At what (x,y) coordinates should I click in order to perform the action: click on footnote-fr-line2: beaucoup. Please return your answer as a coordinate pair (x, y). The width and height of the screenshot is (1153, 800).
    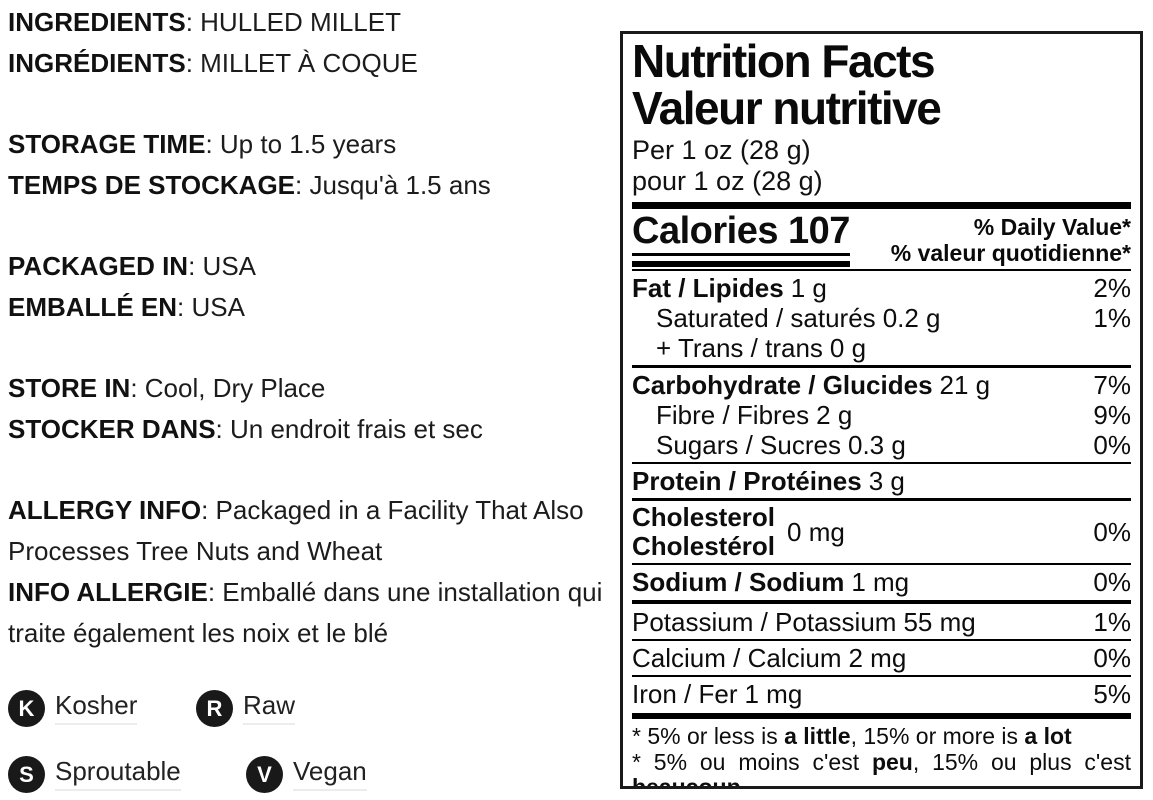
    Looking at the image, I should click on (686, 781).